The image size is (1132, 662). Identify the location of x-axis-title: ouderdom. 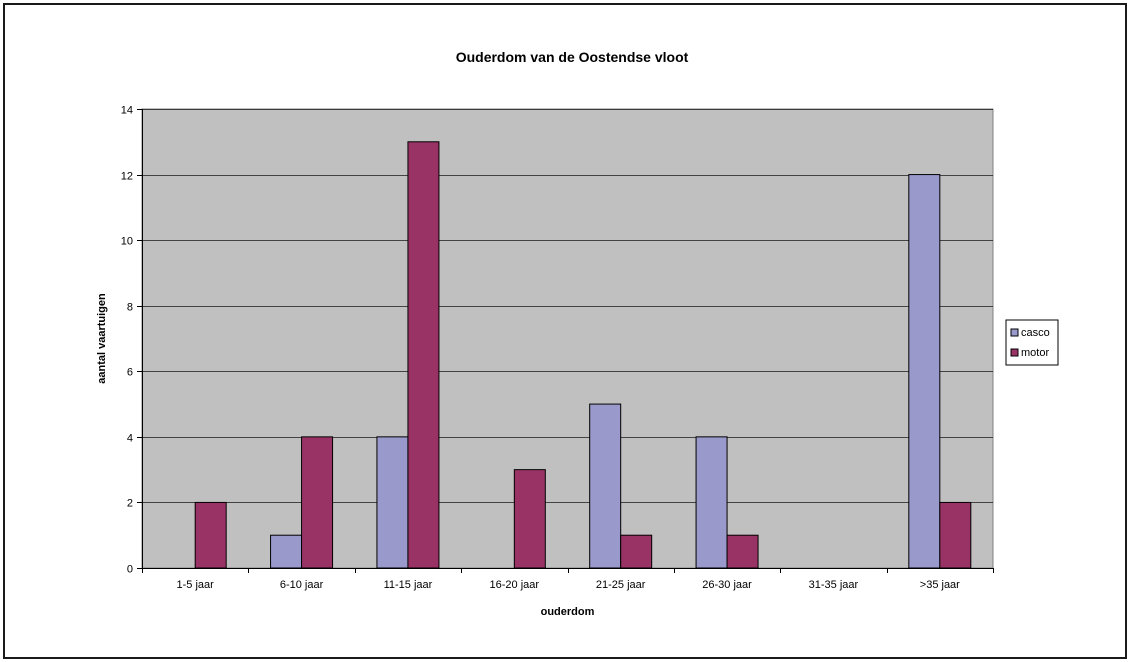
(568, 612).